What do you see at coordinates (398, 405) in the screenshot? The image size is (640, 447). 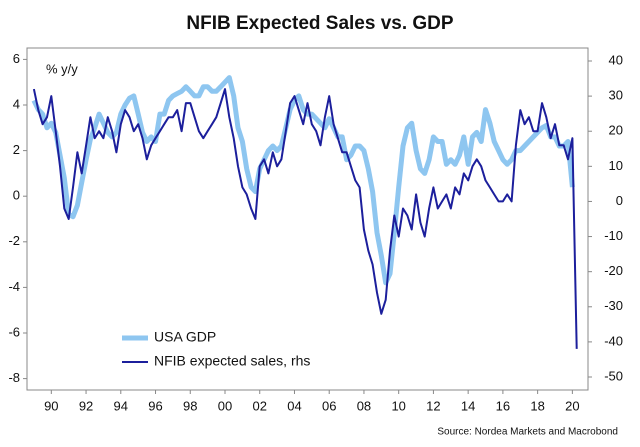 I see `x-tick-label: 10` at bounding box center [398, 405].